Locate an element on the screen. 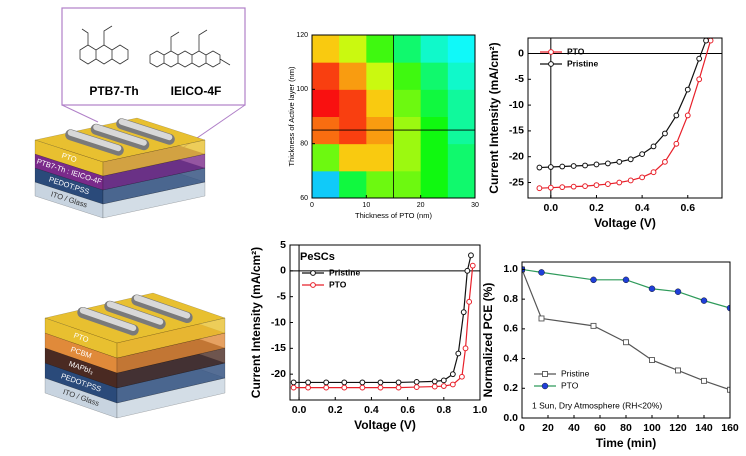 This screenshot has height=456, width=746. x-tick-label: 0.4 is located at coordinates (642, 208).